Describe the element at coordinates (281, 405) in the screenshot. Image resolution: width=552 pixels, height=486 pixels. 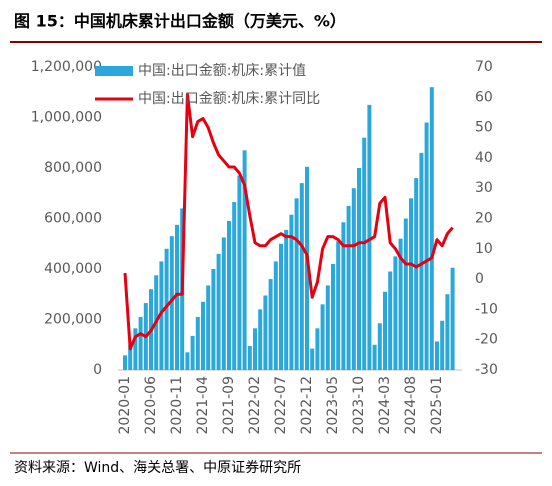
I see `x-tick-label: 2022-07` at that location.